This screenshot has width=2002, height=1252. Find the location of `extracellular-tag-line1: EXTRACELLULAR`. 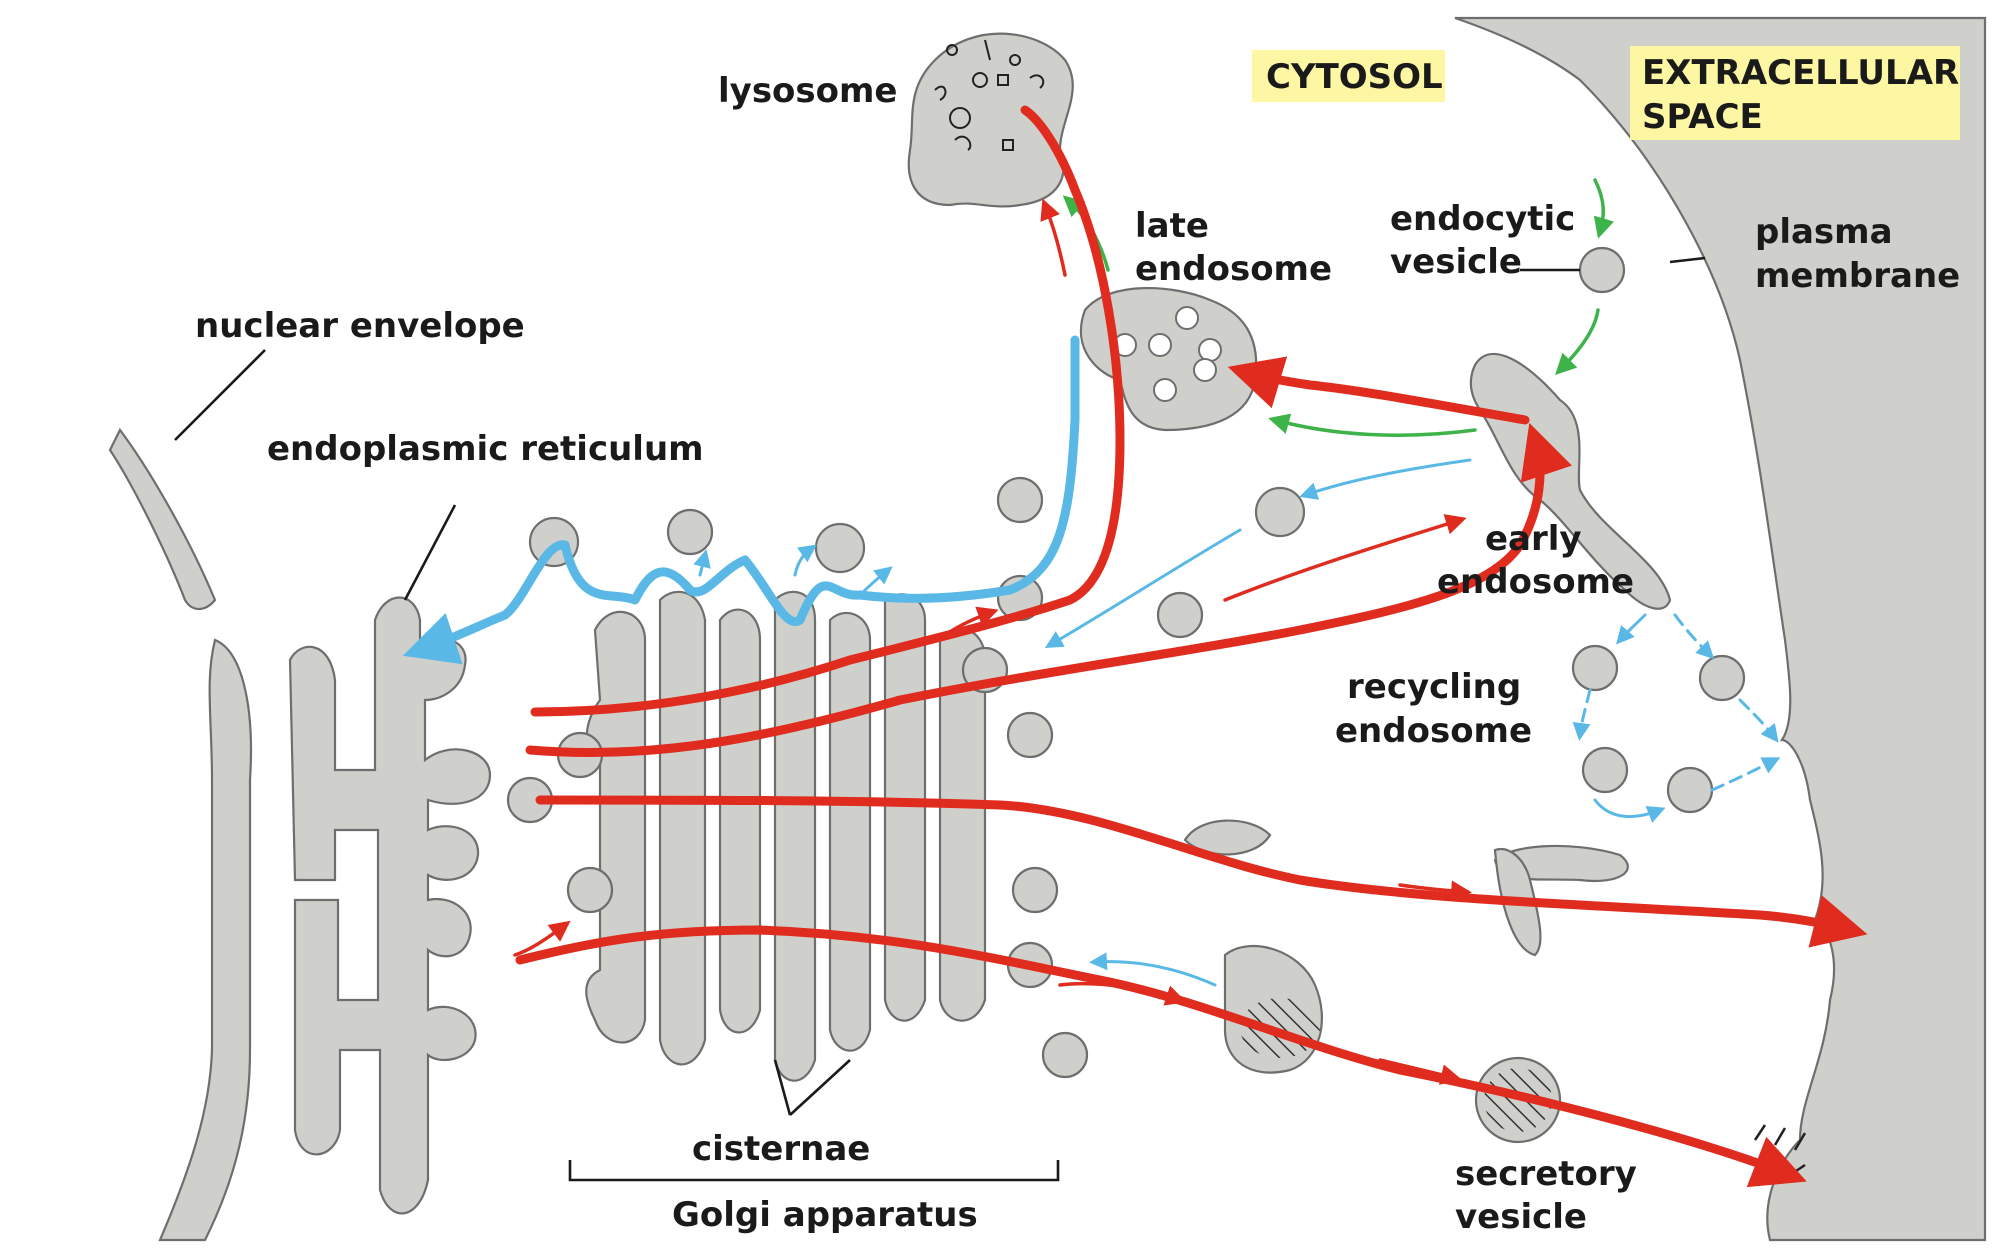

extracellular-tag-line1: EXTRACELLULAR is located at coordinates (1800, 73).